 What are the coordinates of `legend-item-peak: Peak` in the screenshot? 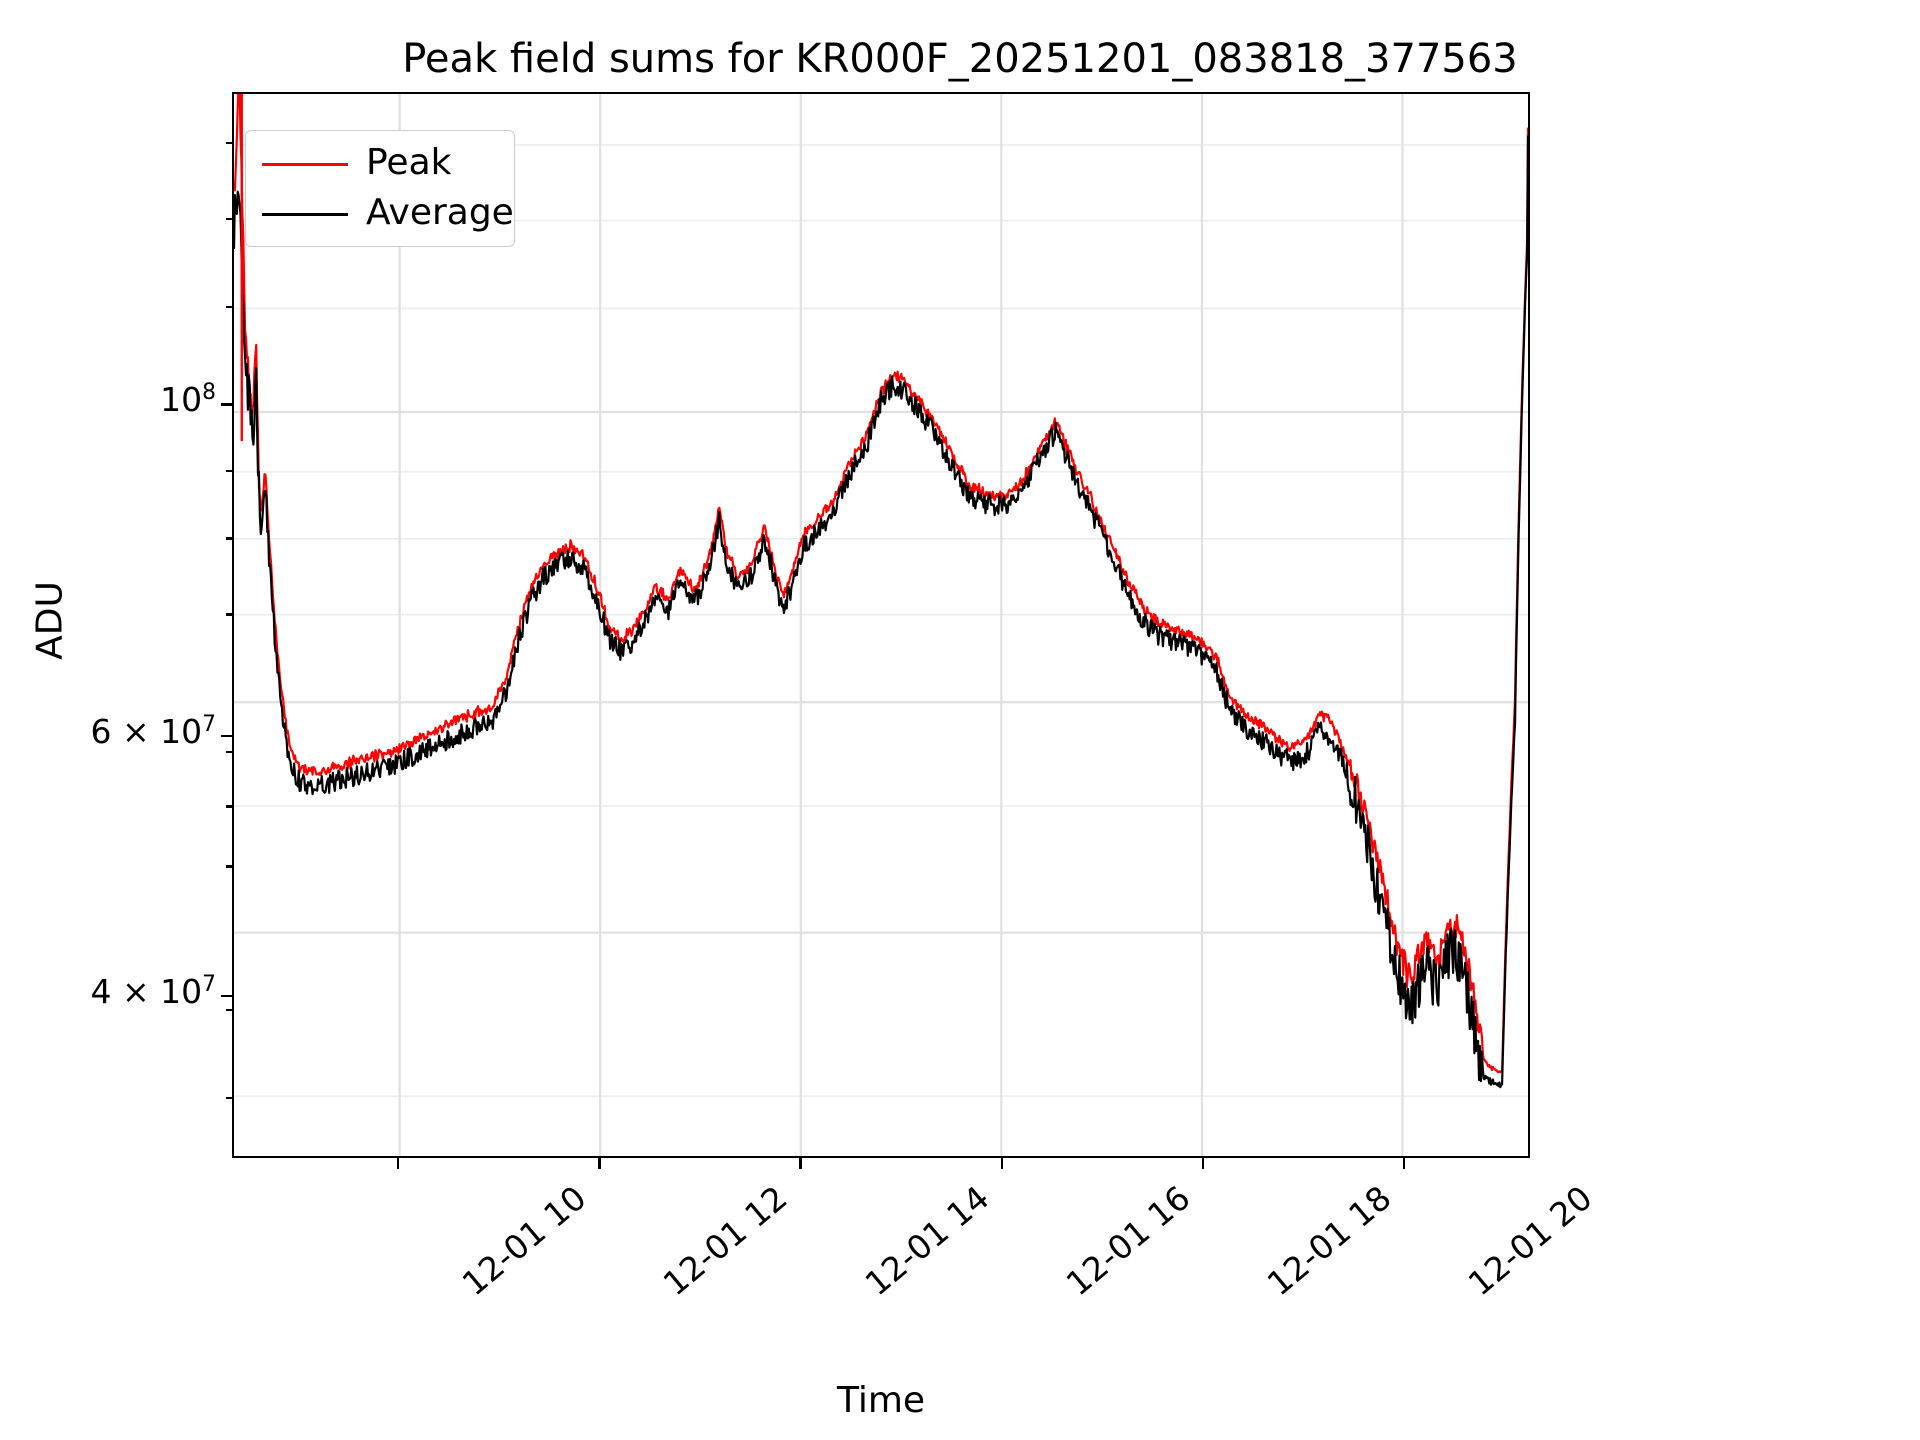 It's located at (380, 164).